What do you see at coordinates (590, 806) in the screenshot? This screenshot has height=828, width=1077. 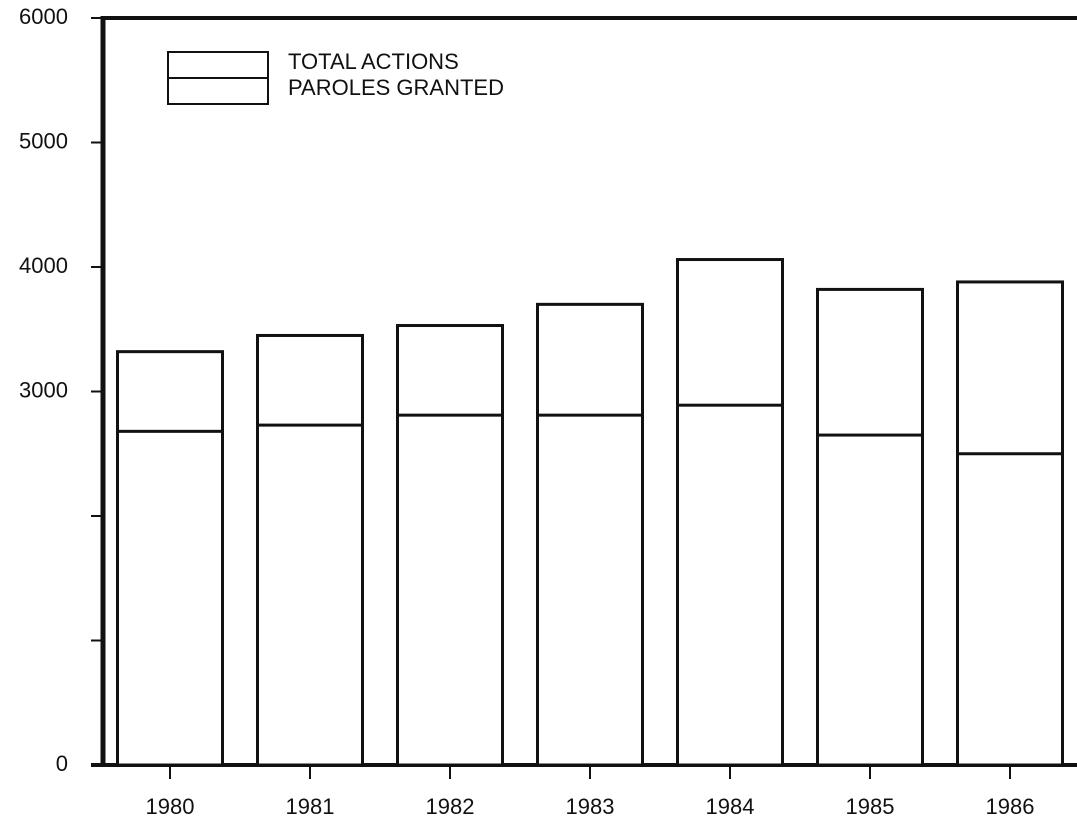 I see `x-tick-label: 1983` at bounding box center [590, 806].